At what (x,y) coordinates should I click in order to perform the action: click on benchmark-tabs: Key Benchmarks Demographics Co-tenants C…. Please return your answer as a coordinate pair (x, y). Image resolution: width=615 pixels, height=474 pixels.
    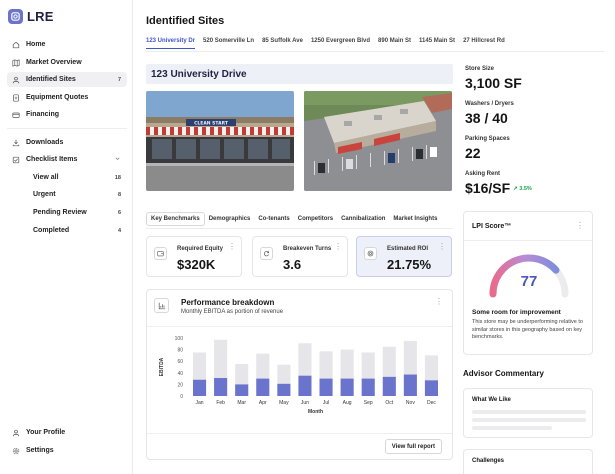
    Looking at the image, I should click on (299, 218).